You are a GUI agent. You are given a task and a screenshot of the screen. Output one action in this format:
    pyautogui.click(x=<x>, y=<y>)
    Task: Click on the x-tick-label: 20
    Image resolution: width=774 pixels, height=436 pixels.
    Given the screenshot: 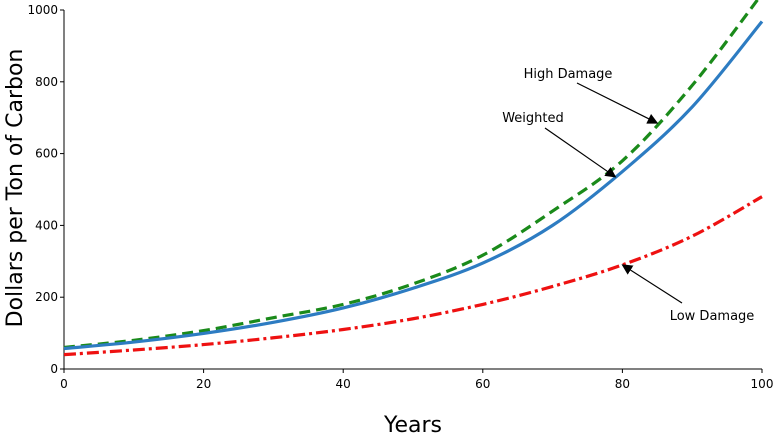 What is the action you would take?
    pyautogui.click(x=203, y=384)
    